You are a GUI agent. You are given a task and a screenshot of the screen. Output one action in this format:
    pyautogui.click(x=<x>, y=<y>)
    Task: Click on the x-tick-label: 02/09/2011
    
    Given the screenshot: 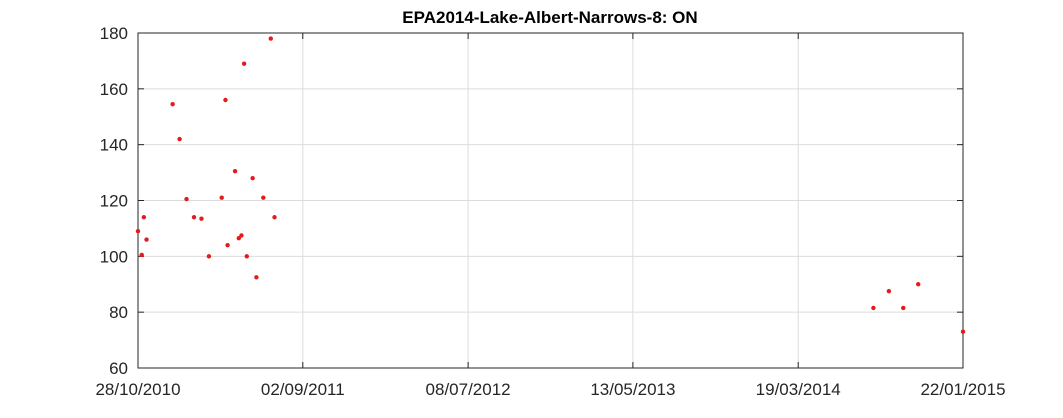 What is the action you would take?
    pyautogui.click(x=303, y=389)
    